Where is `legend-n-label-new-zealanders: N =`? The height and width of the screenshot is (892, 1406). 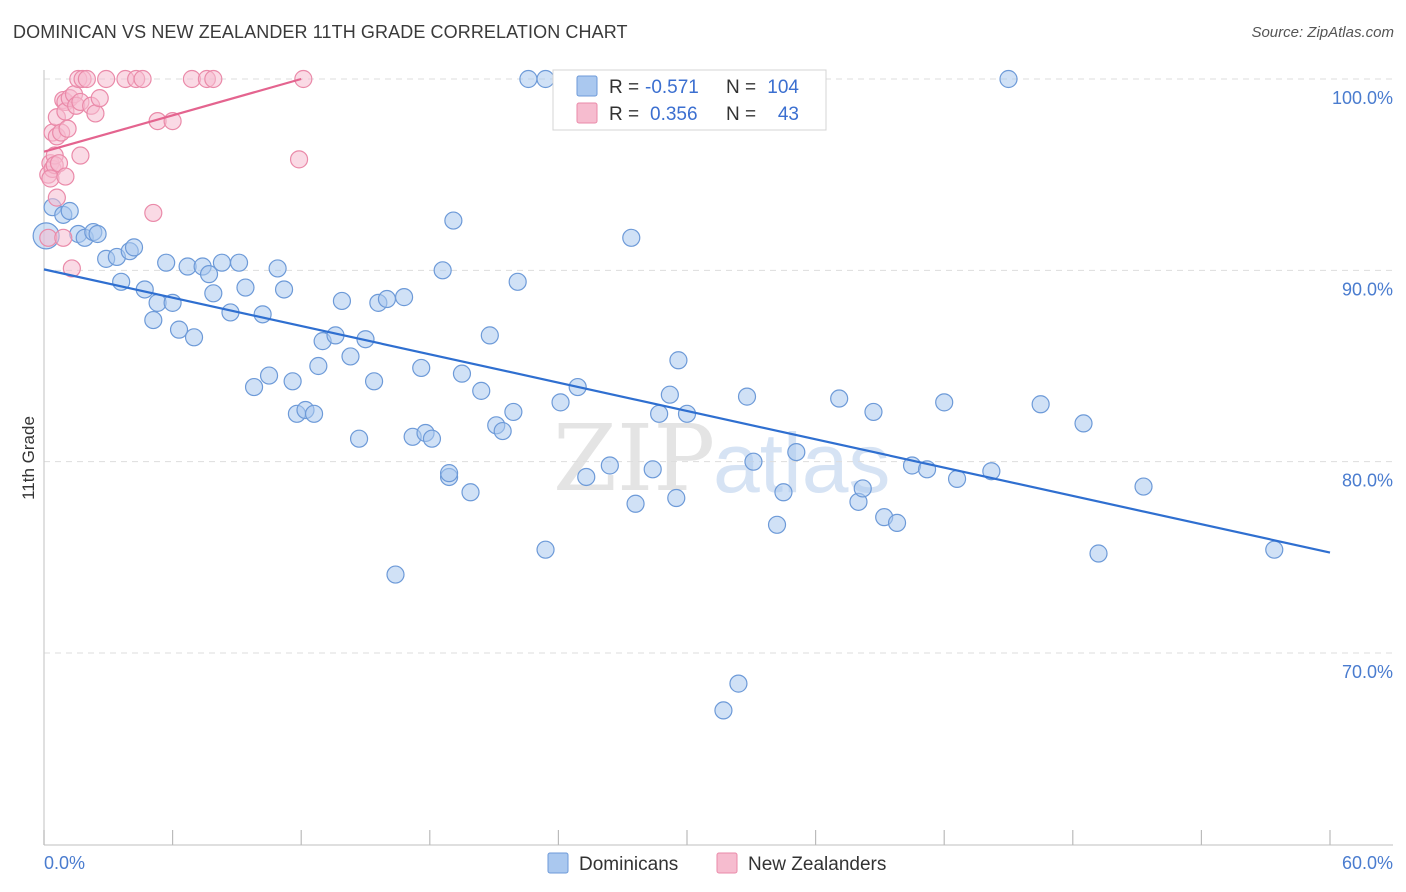 legend-n-label-new-zealanders: N = is located at coordinates (741, 114).